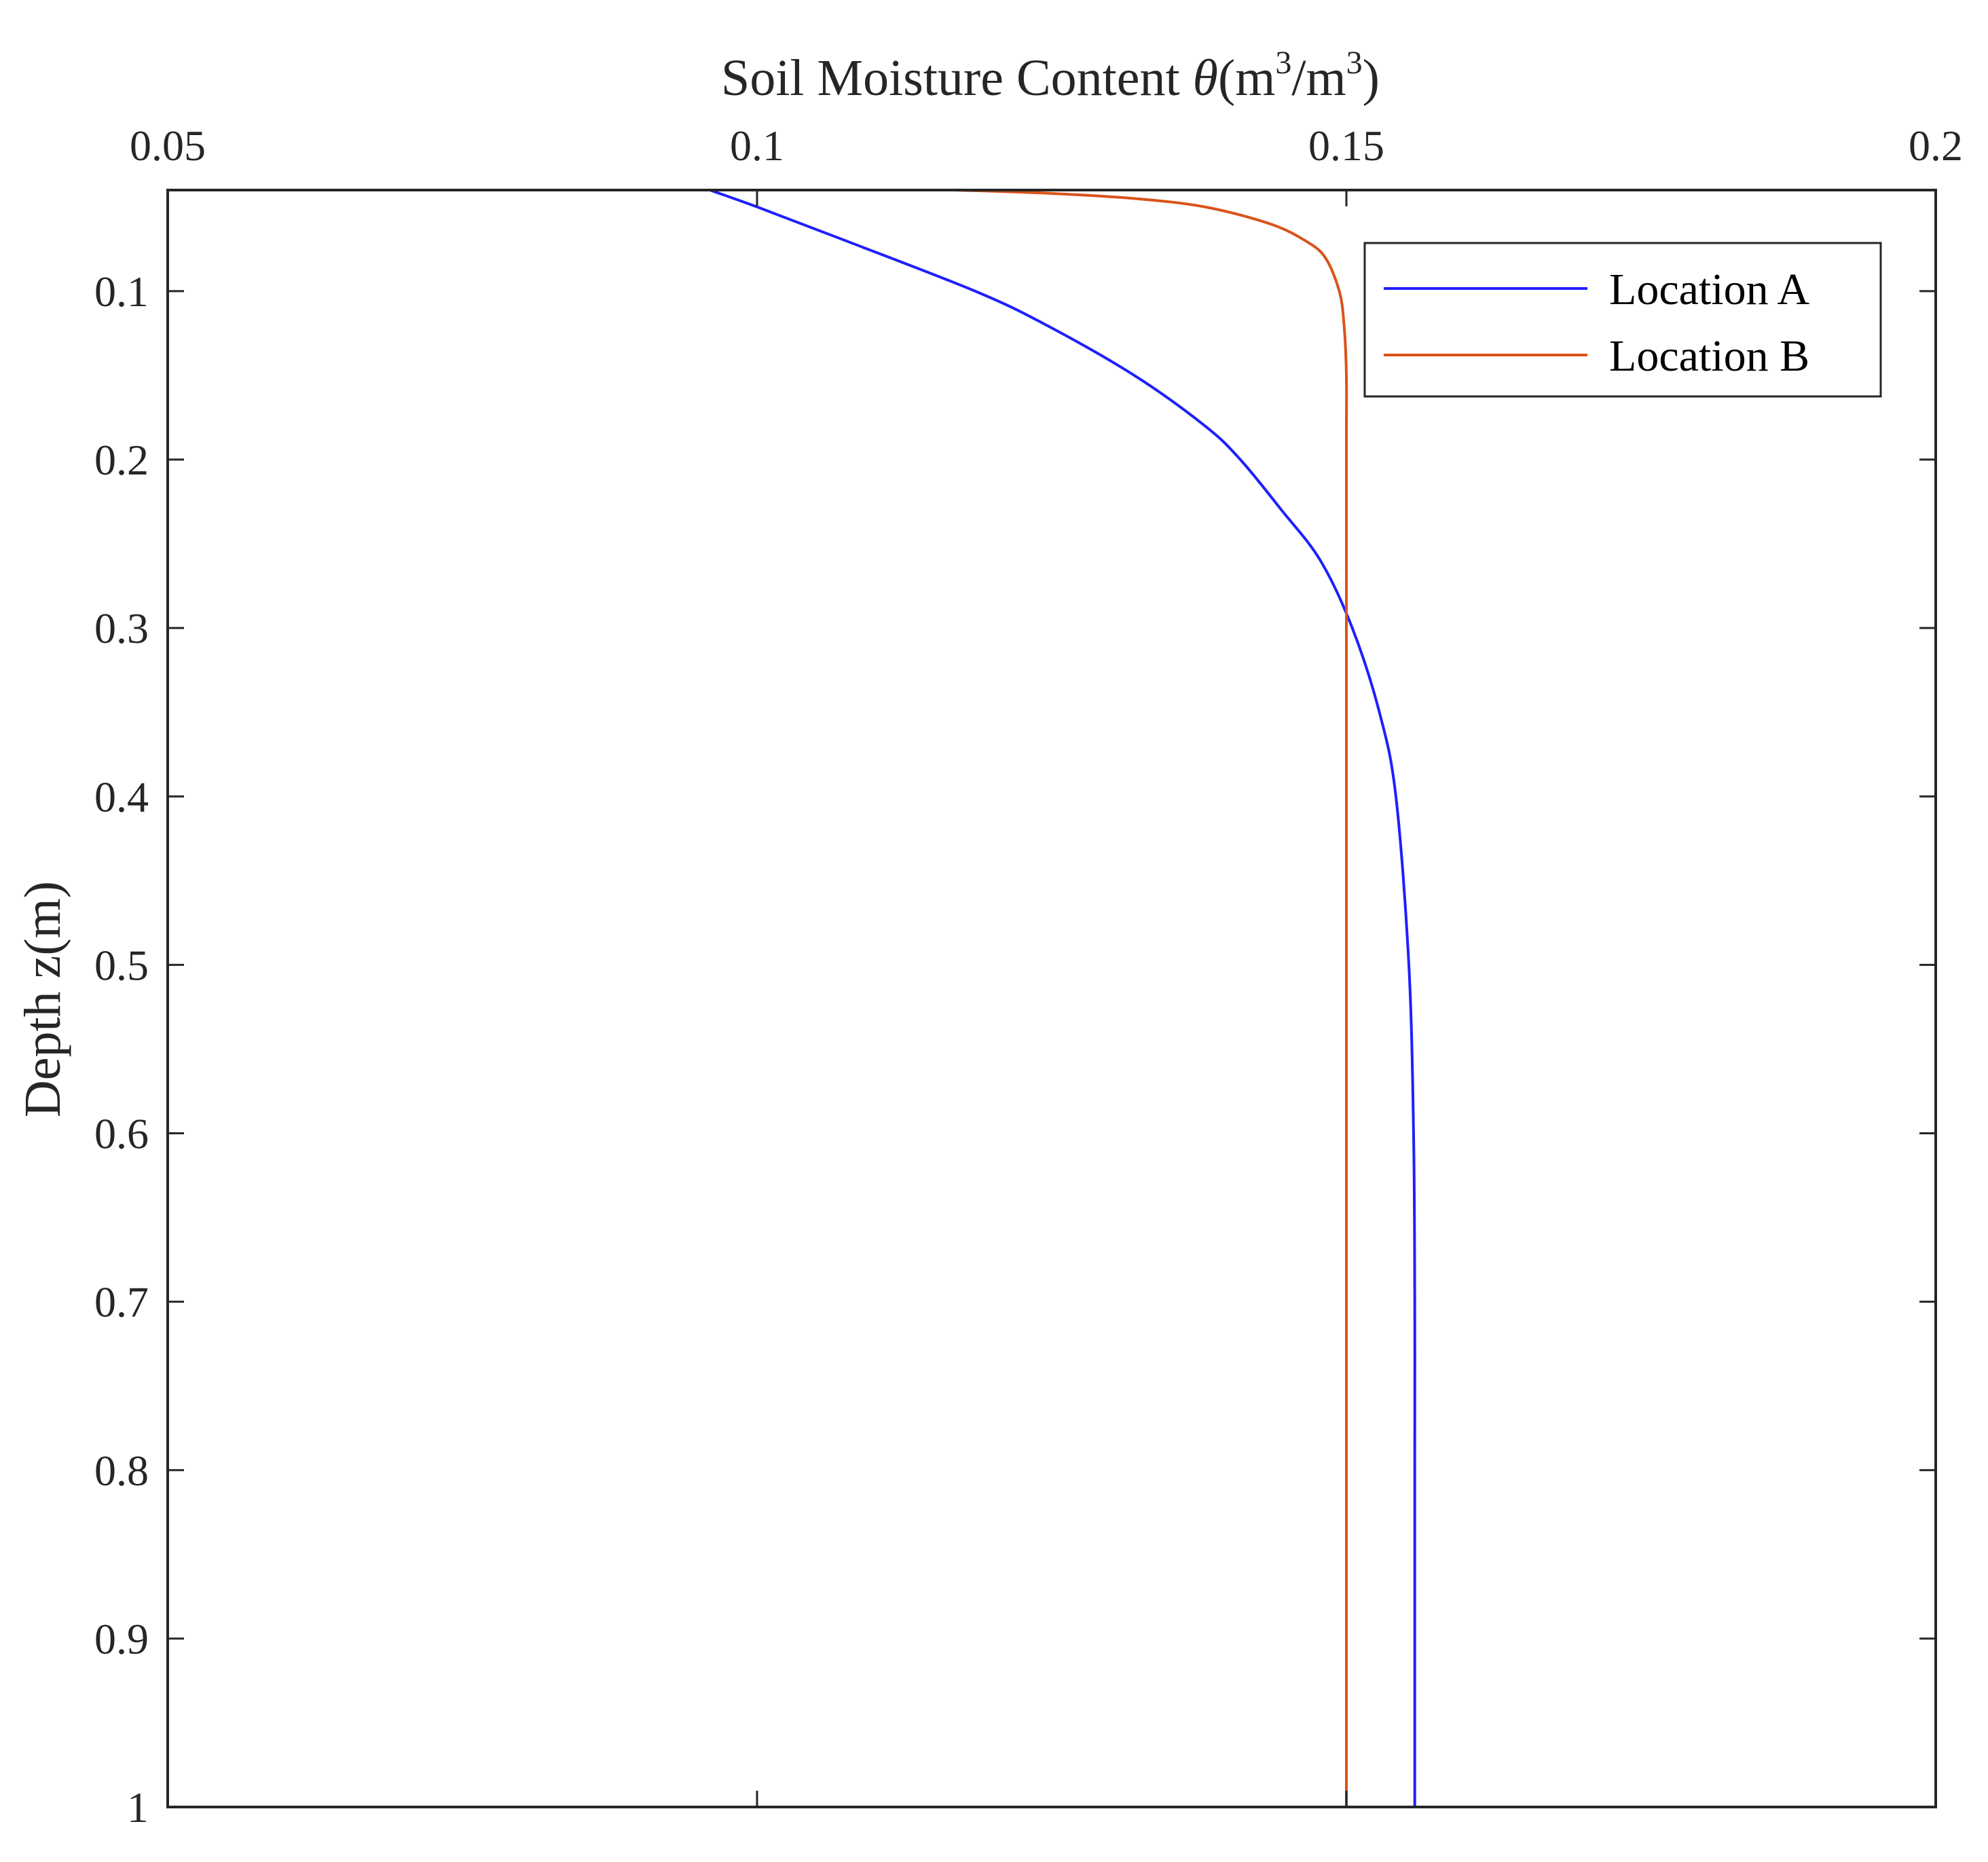 This screenshot has height=1862, width=1988. Describe the element at coordinates (121, 1471) in the screenshot. I see `y-tick-label: 0.8` at that location.